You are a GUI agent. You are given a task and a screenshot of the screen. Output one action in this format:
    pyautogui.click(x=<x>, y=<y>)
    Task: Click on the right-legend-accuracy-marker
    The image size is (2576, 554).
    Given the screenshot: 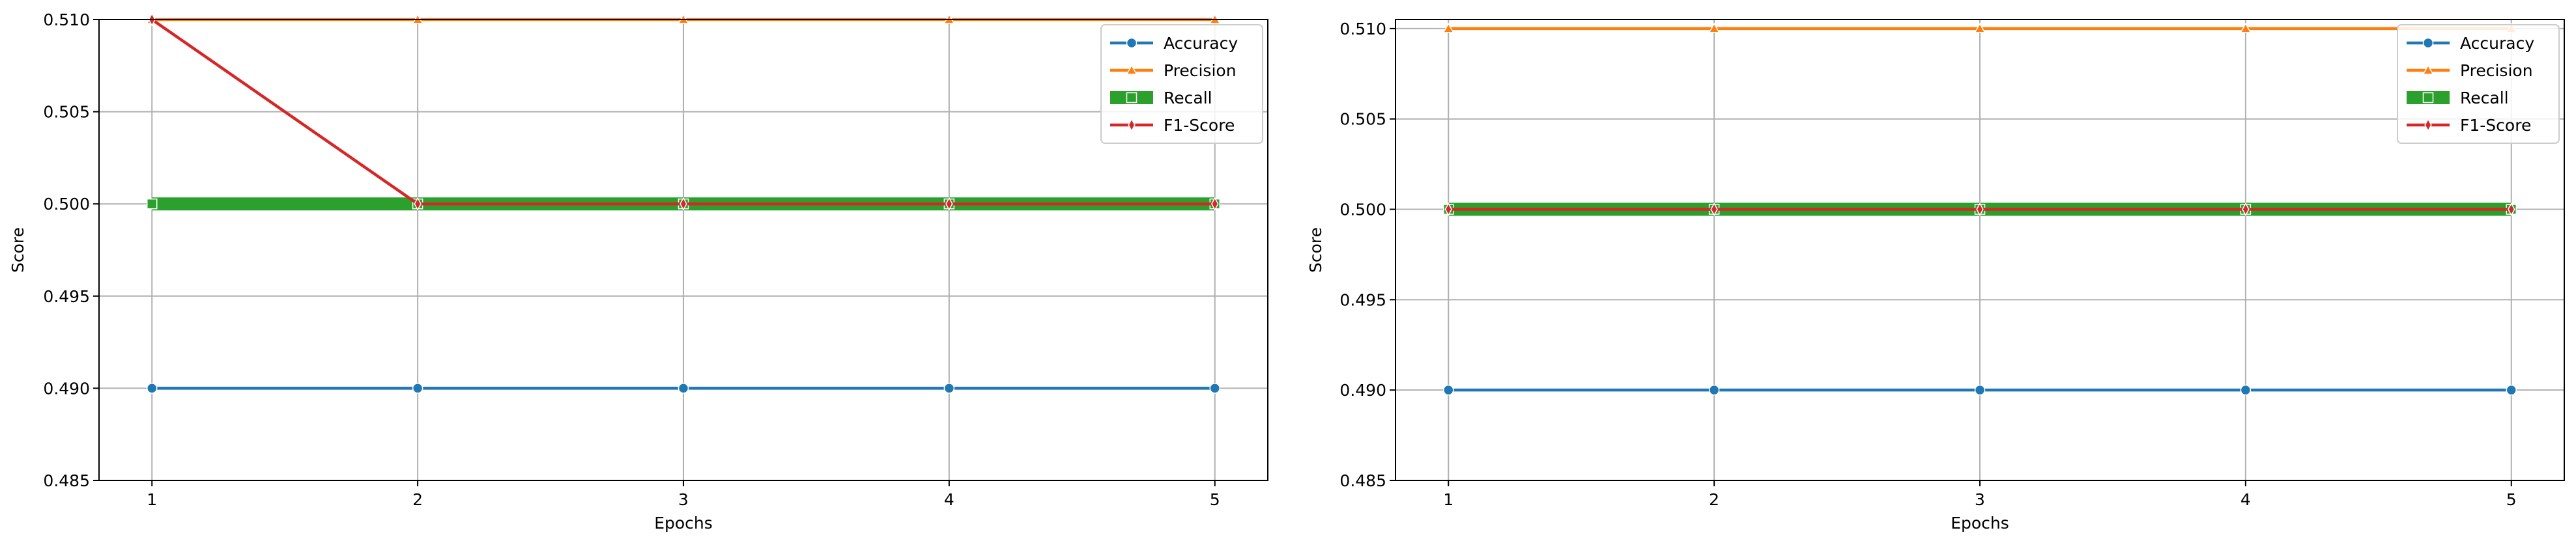 What is the action you would take?
    pyautogui.click(x=2428, y=43)
    